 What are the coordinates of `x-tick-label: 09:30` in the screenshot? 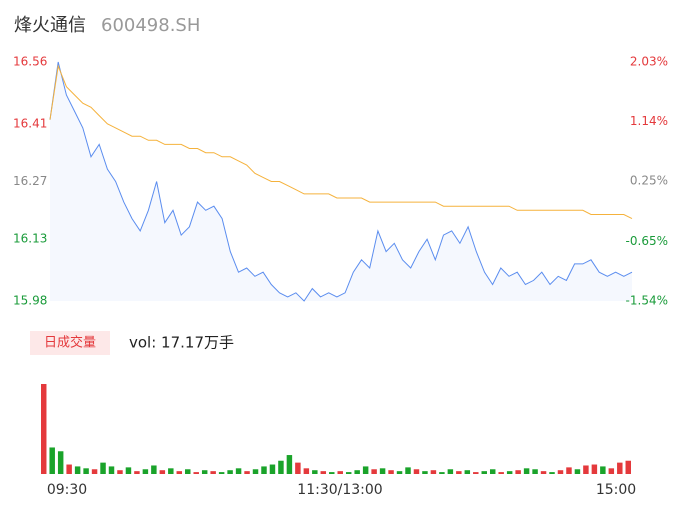 It's located at (67, 490).